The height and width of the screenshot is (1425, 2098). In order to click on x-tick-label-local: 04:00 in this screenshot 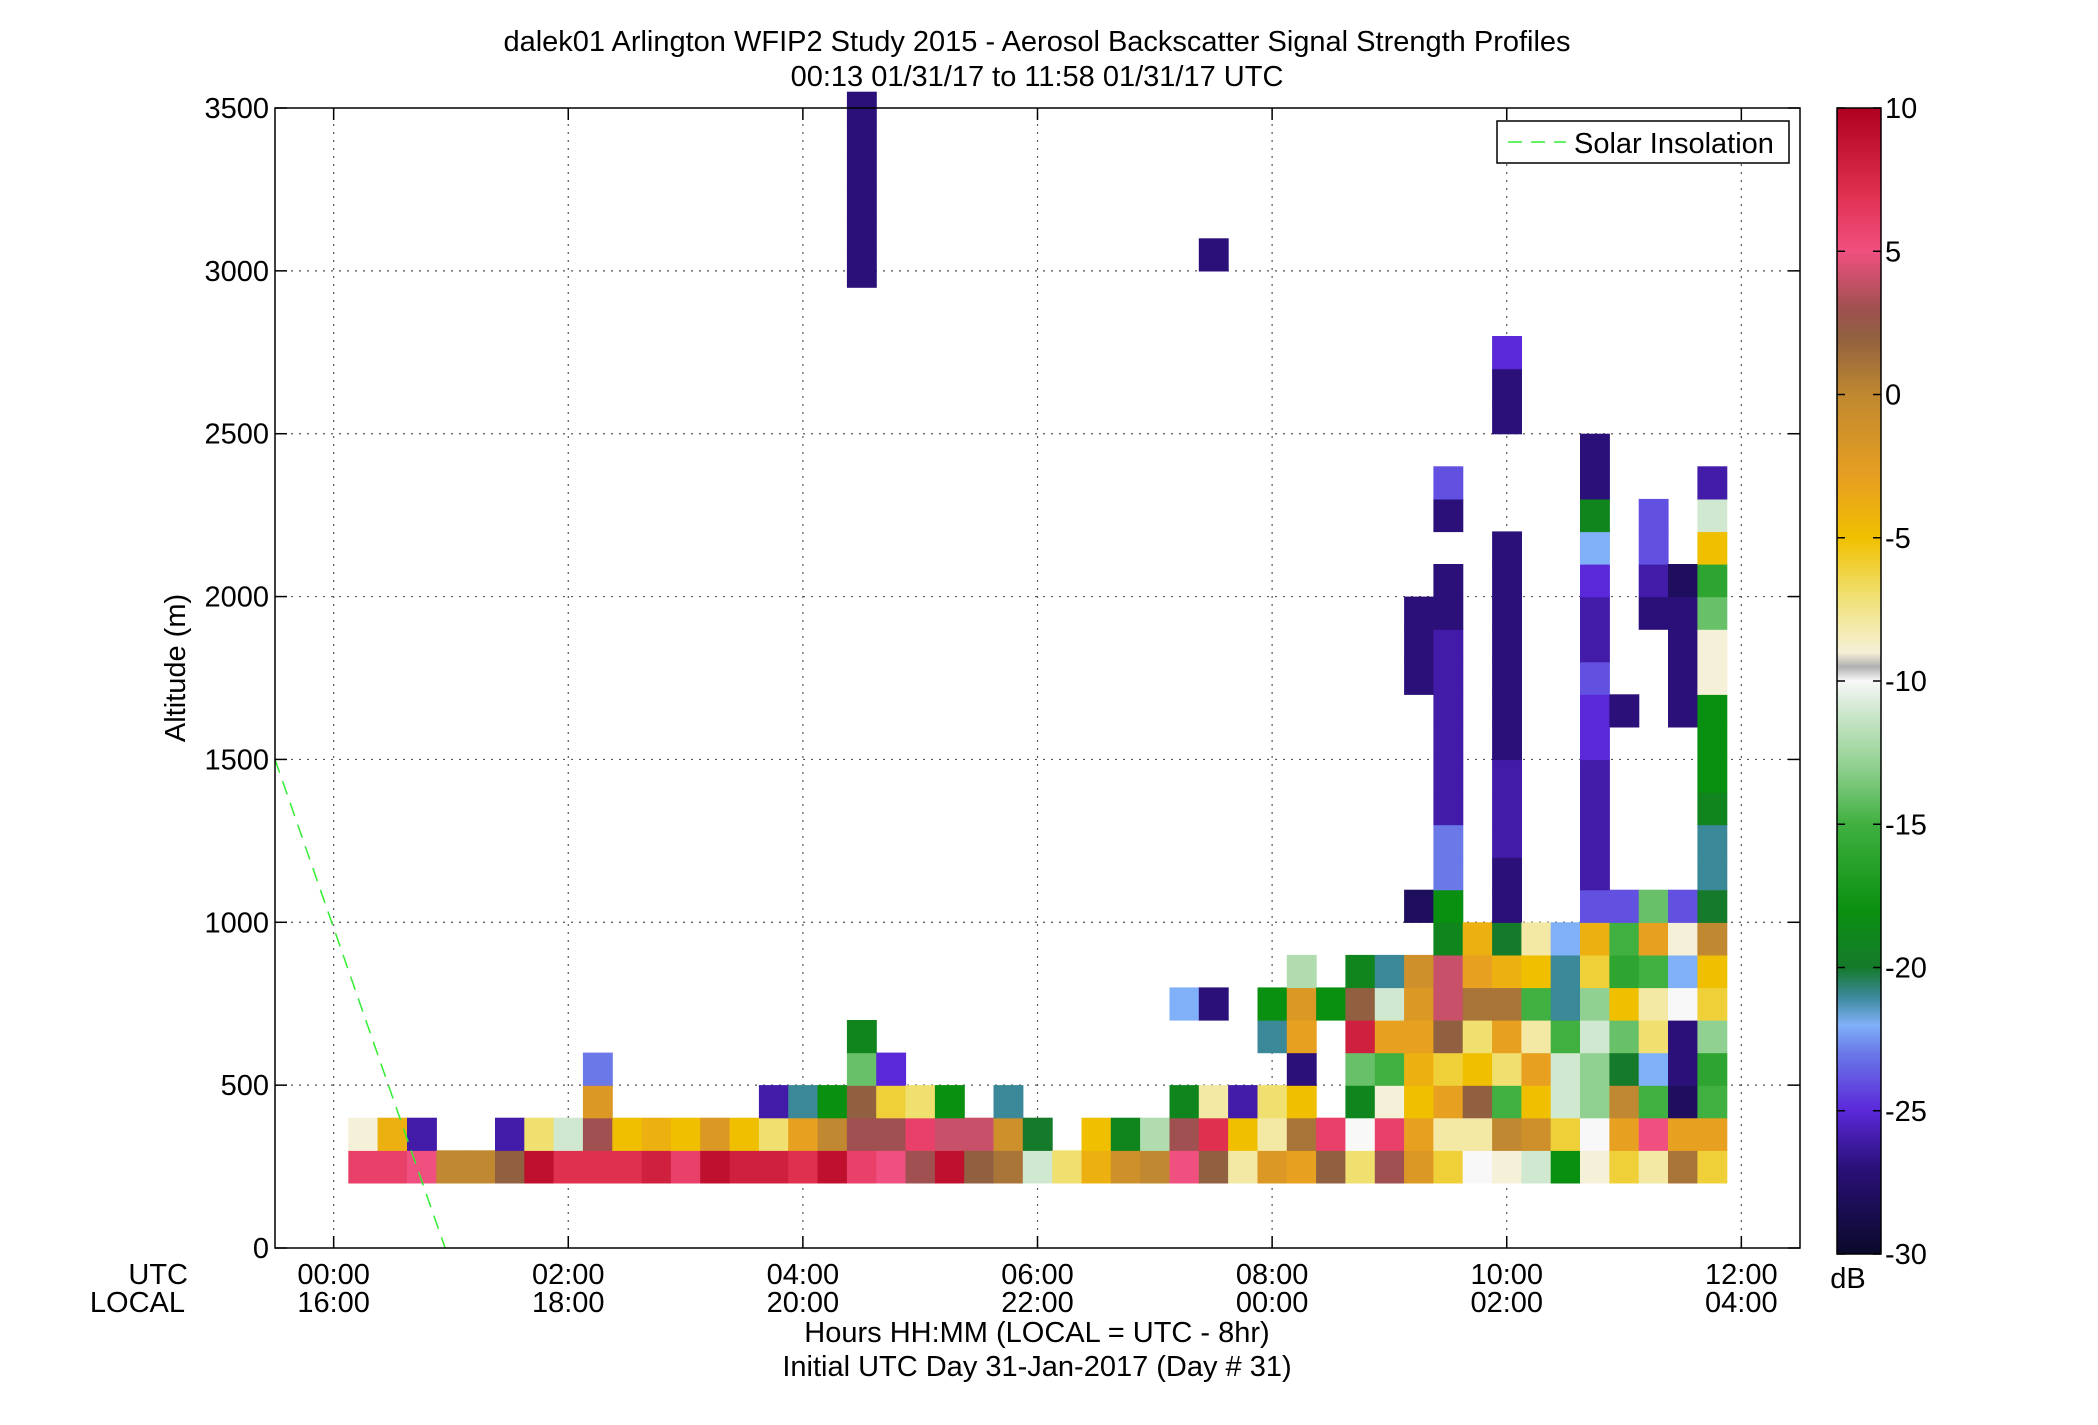, I will do `click(1741, 1303)`.